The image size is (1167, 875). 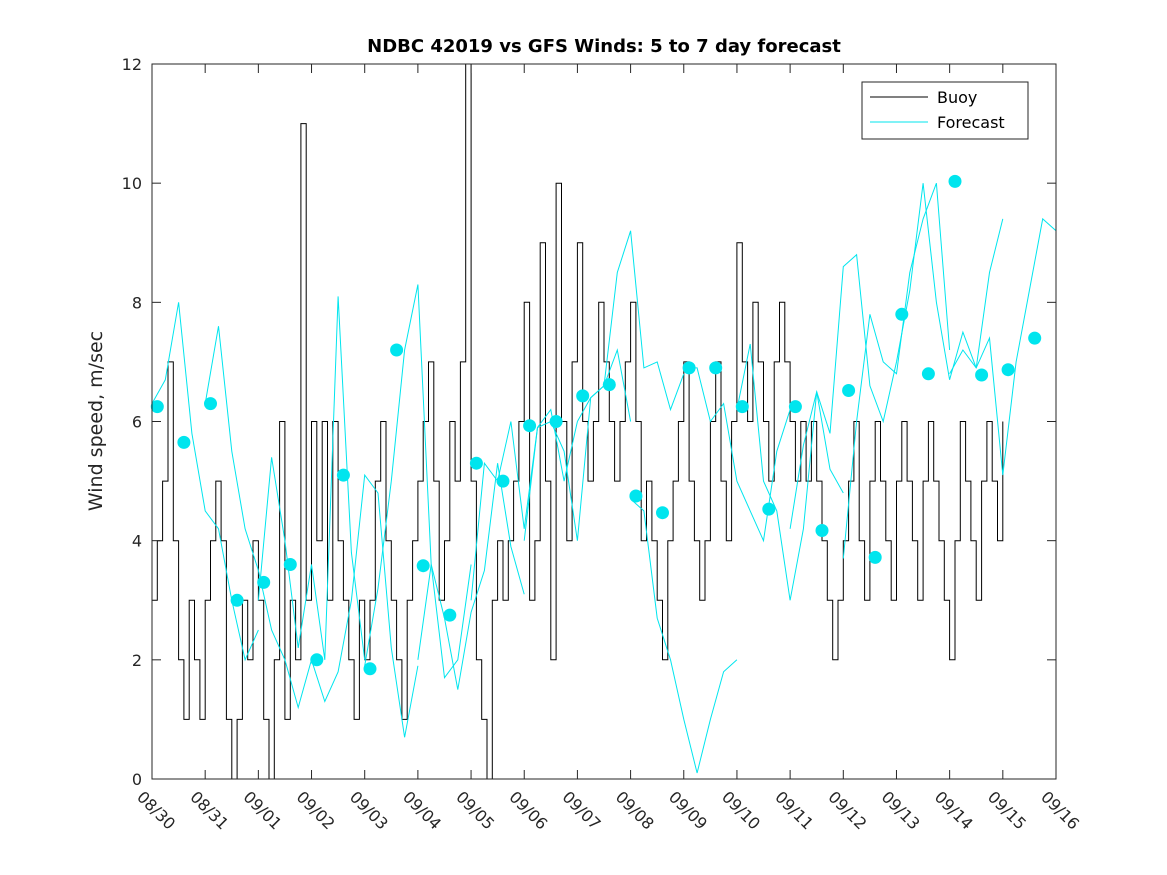 I want to click on y-tick-label-6: 6, so click(x=137, y=422).